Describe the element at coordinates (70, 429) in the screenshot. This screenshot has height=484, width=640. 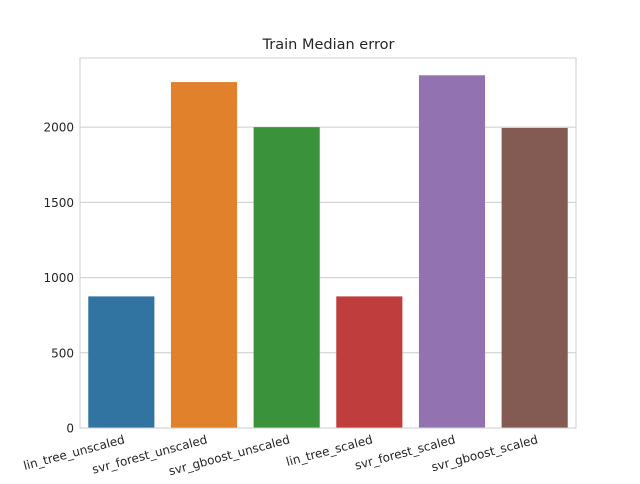
I see `y-tick-label: 0` at that location.